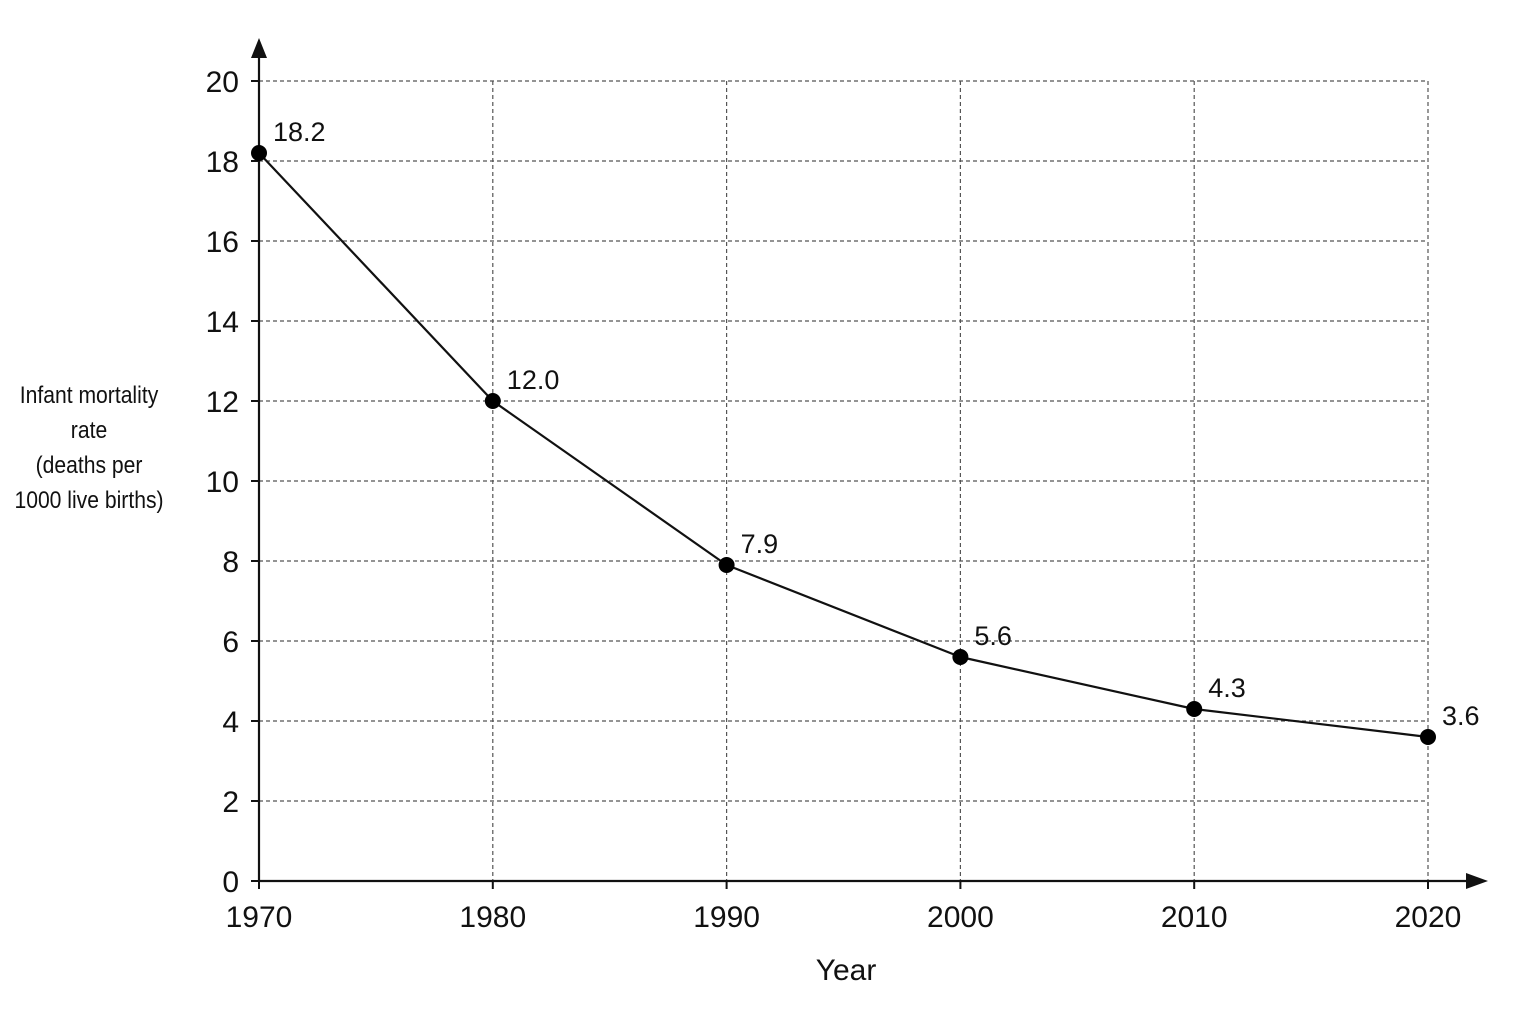  Describe the element at coordinates (89, 500) in the screenshot. I see `y-axis-title-line: 1000 live births)` at that location.